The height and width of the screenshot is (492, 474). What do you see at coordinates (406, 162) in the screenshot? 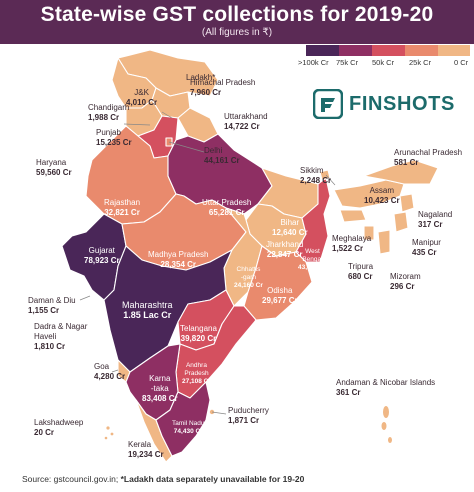
I see `state-value: 581 Cr` at bounding box center [406, 162].